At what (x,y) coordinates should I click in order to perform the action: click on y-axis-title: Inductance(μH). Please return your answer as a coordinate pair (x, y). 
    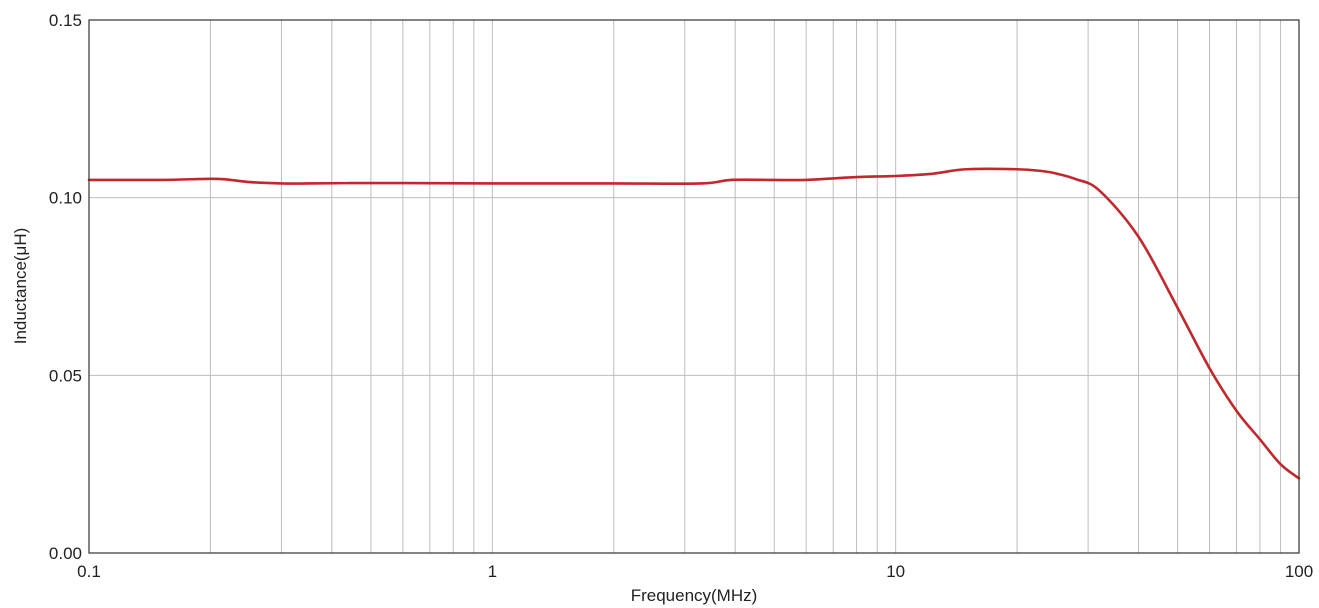
    Looking at the image, I should click on (20, 286).